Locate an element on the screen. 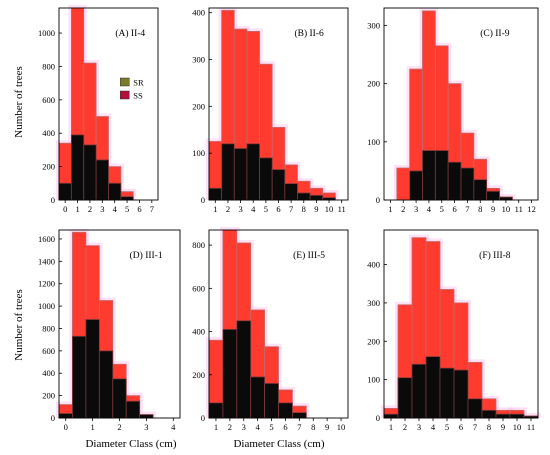  x-tick-label: 11 is located at coordinates (519, 209).